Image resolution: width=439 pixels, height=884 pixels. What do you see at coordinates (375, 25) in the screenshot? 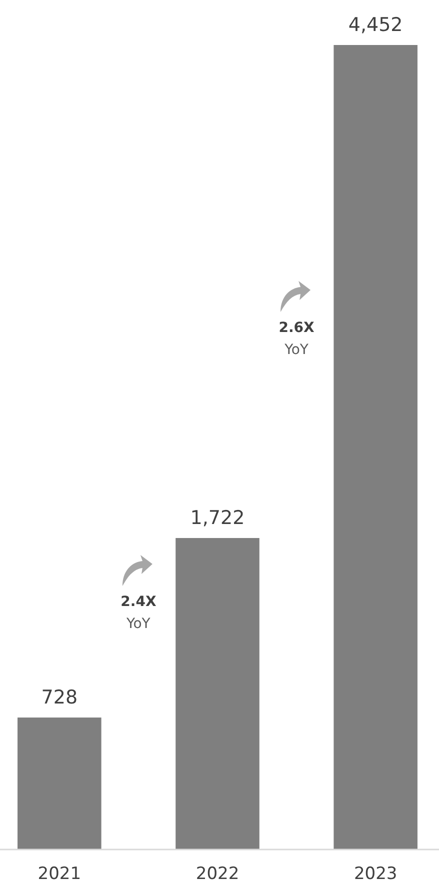
I see `data-label: 4,452` at bounding box center [375, 25].